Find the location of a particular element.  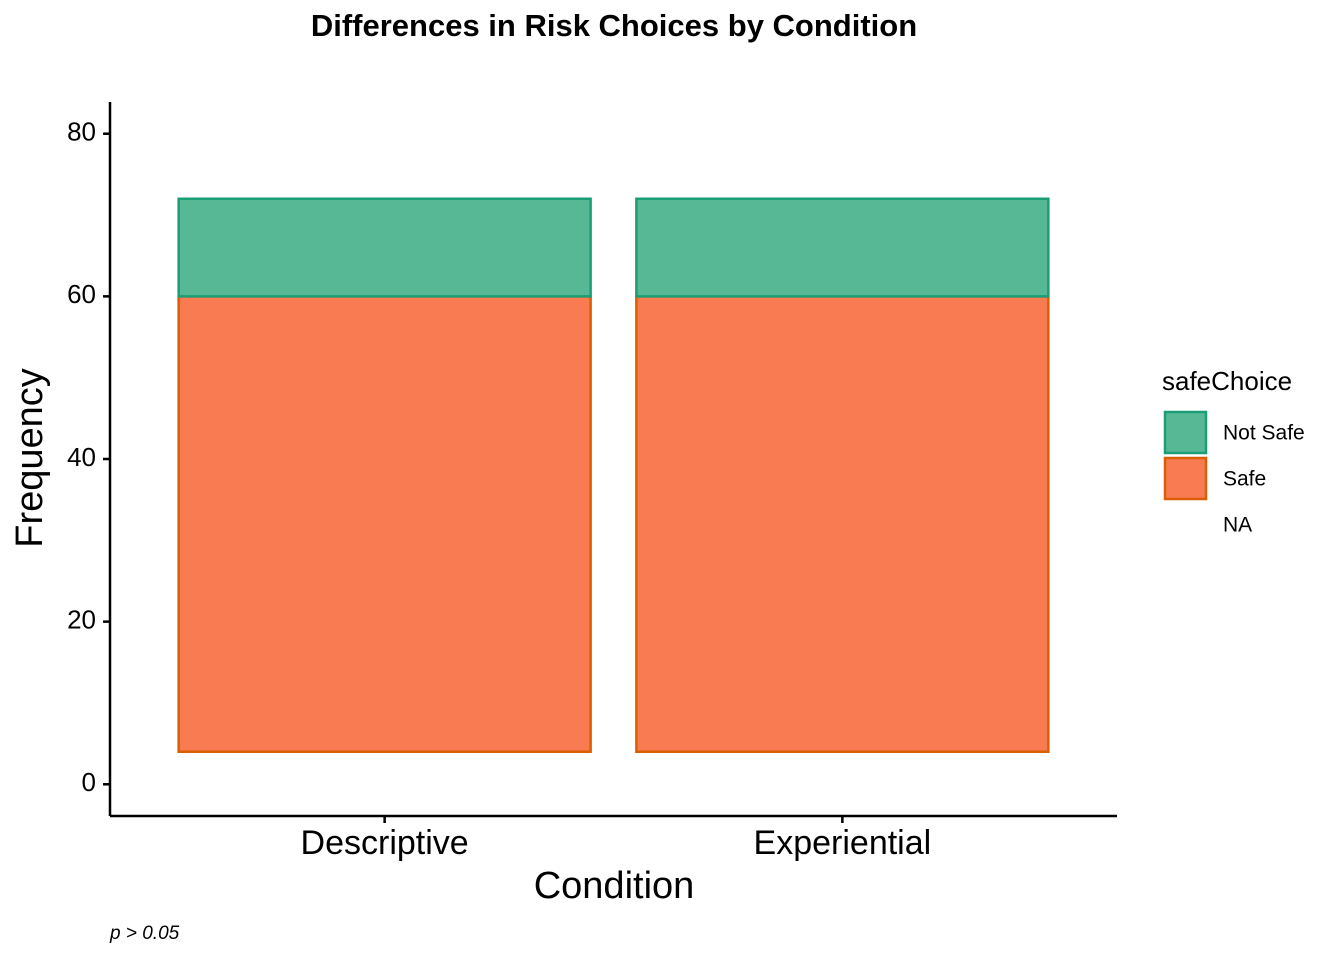

caption: p > 0.05 is located at coordinates (144, 933).